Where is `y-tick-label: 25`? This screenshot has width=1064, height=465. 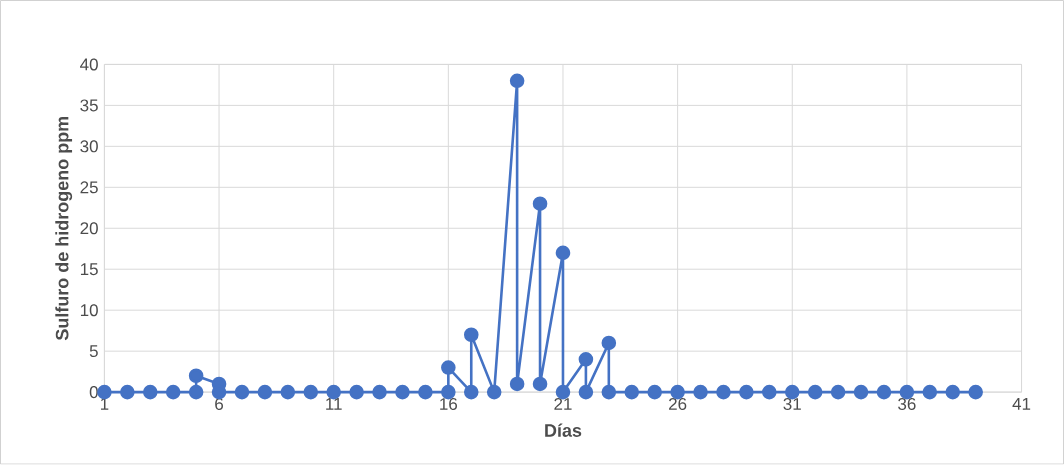
y-tick-label: 25 is located at coordinates (89, 187).